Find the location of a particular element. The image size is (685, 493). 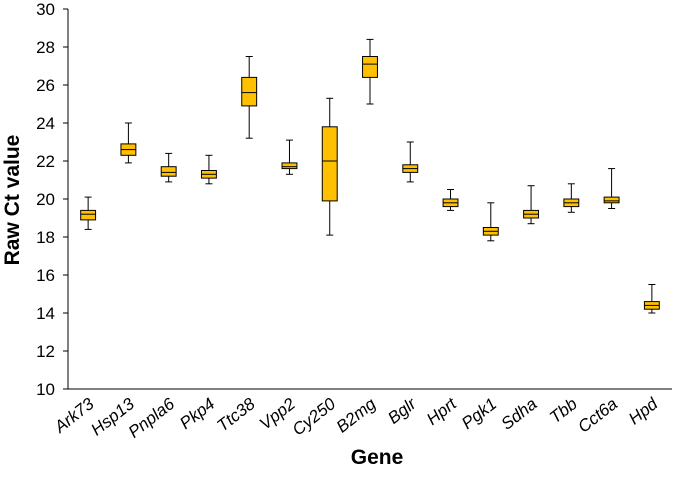

box-cct6a is located at coordinates (611, 188).